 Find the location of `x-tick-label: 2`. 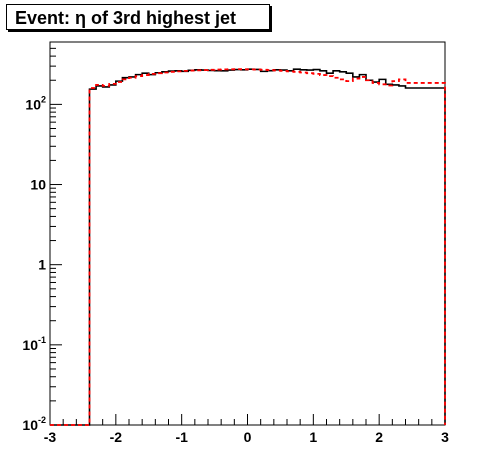

x-tick-label: 2 is located at coordinates (379, 437).